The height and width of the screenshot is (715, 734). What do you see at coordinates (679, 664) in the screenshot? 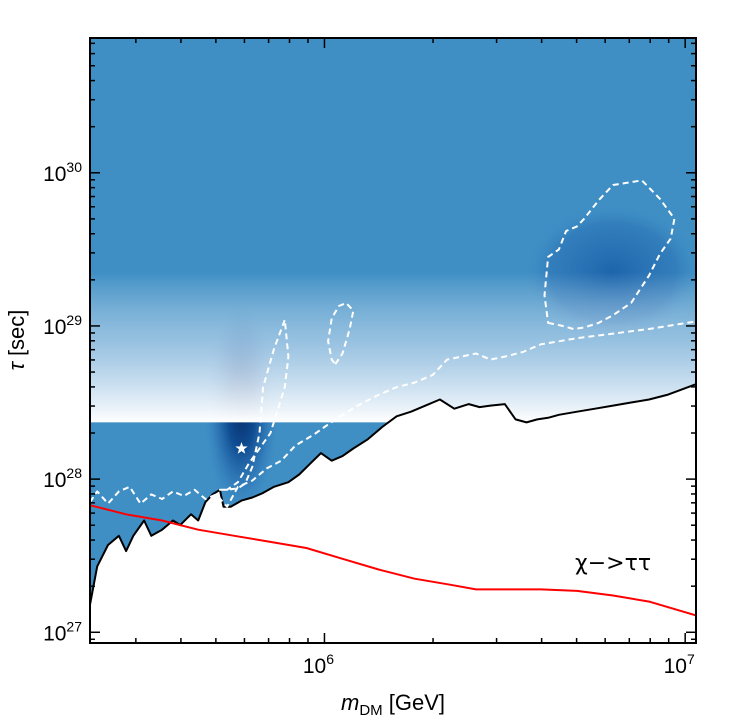
I see `x-tick-label: 10⁷` at bounding box center [679, 664].